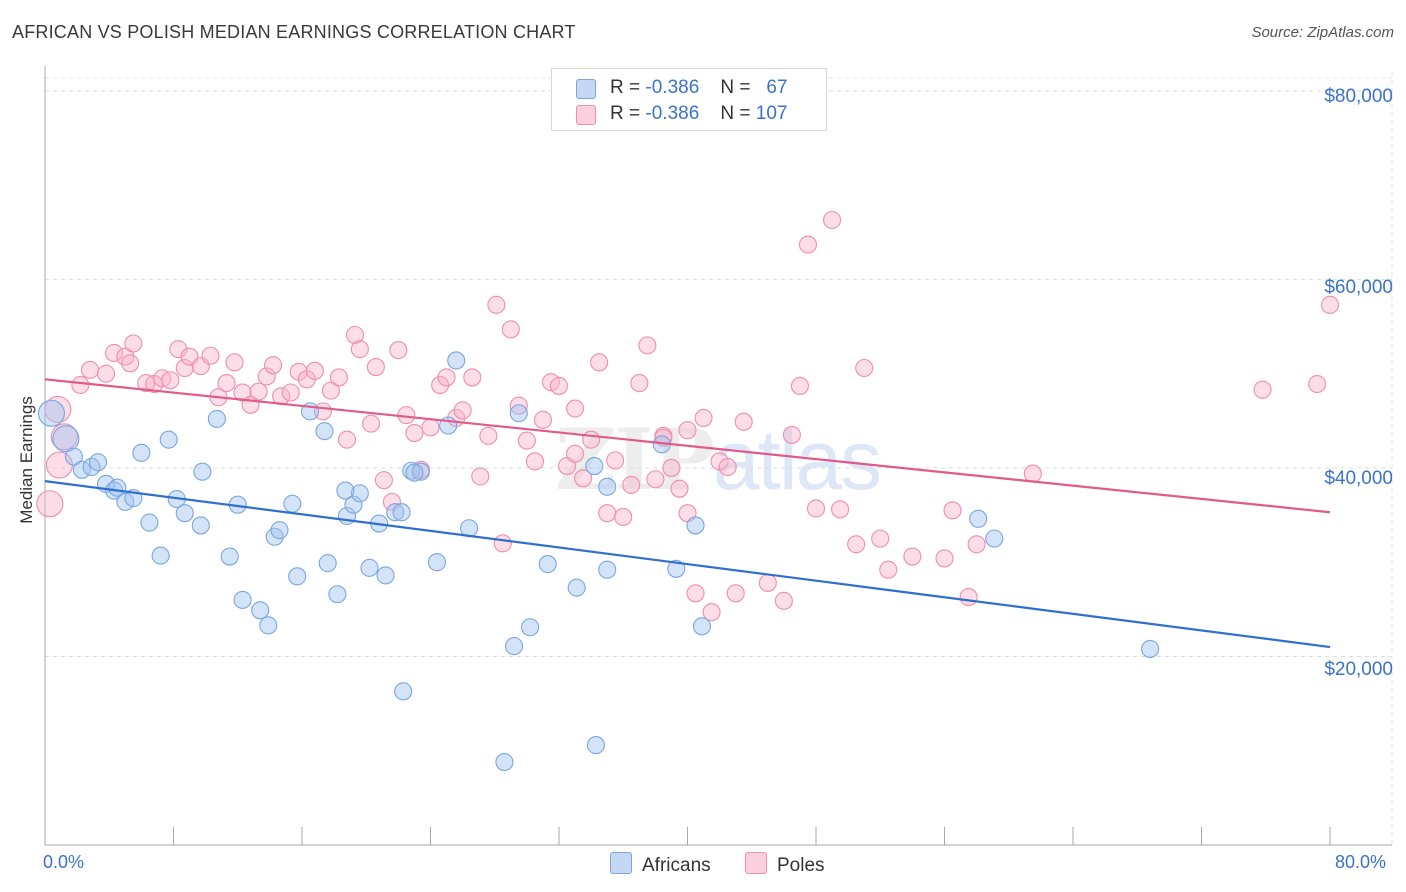 This screenshot has width=1406, height=892. Describe the element at coordinates (1358, 287) in the screenshot. I see `y-tick-label: $60,000` at that location.